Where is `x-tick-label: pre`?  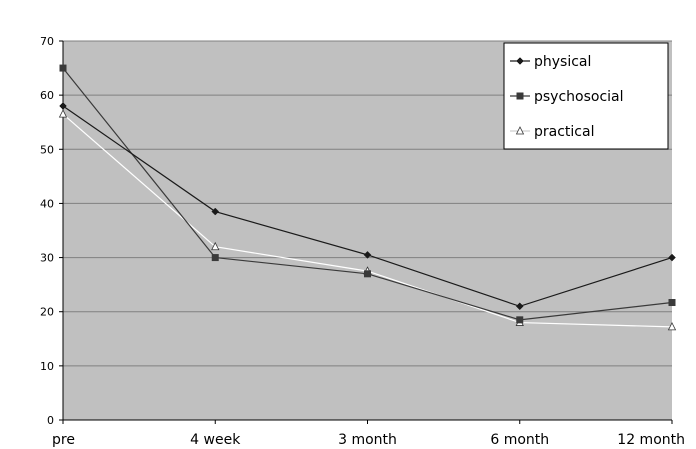
x-tick-label: pre is located at coordinates (63, 440).